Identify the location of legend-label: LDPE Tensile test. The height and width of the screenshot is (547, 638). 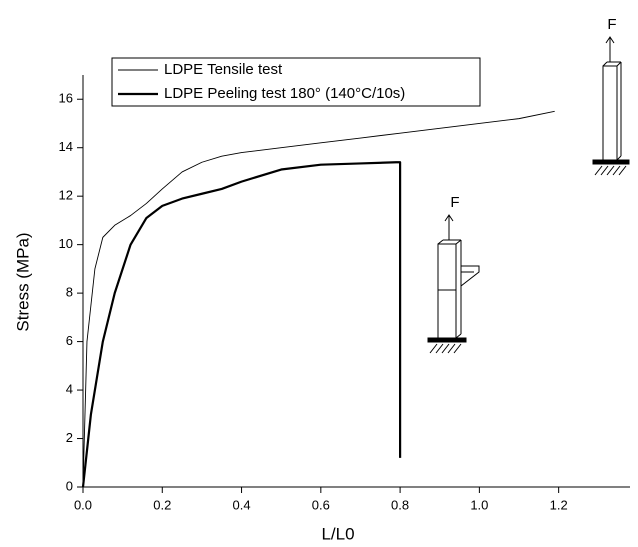
(223, 69).